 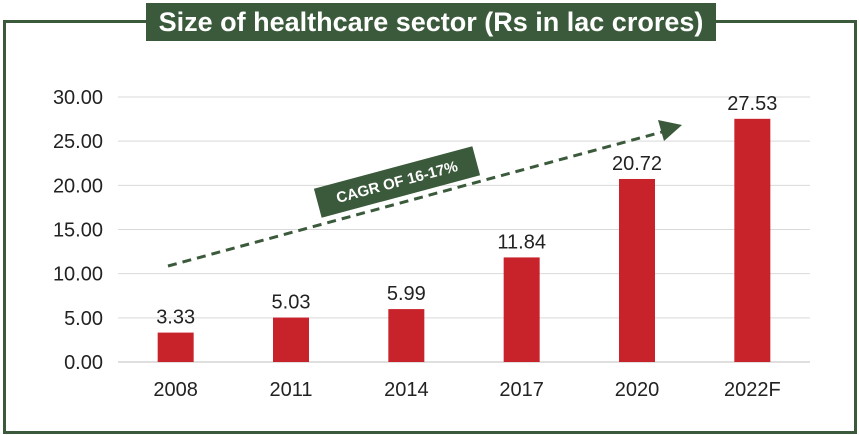 What do you see at coordinates (78, 186) in the screenshot?
I see `y-tick-label: 20.00` at bounding box center [78, 186].